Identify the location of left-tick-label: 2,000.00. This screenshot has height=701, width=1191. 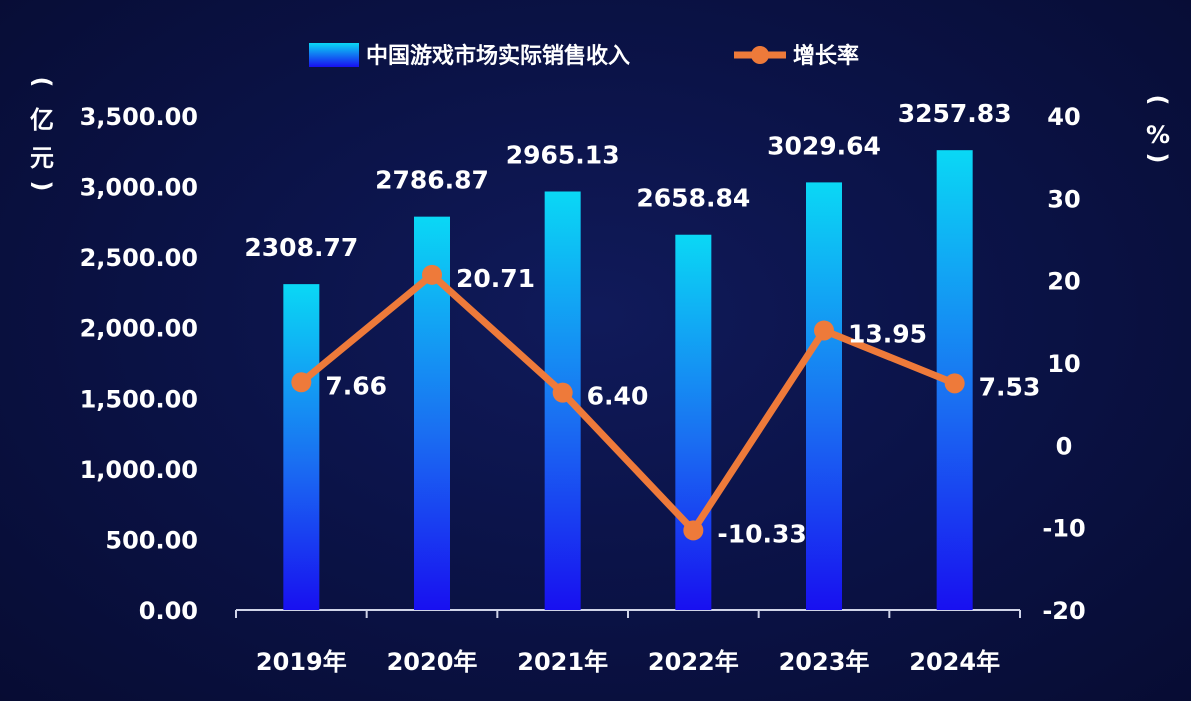
(139, 329).